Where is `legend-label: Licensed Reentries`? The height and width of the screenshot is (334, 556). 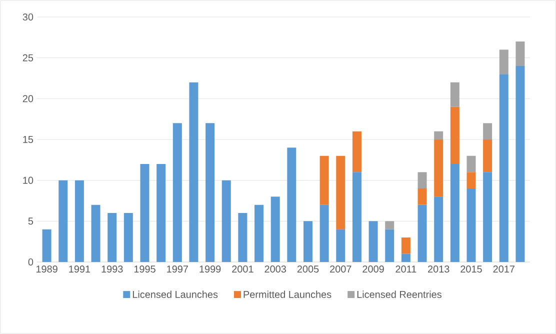 legend-label: Licensed Reentries is located at coordinates (399, 294).